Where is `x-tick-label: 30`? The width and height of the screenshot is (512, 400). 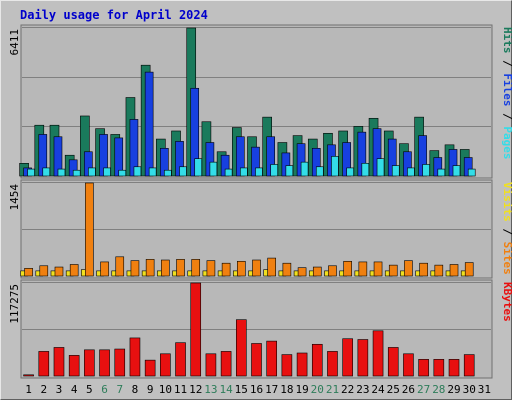 x-tick-label: 30 is located at coordinates (469, 389).